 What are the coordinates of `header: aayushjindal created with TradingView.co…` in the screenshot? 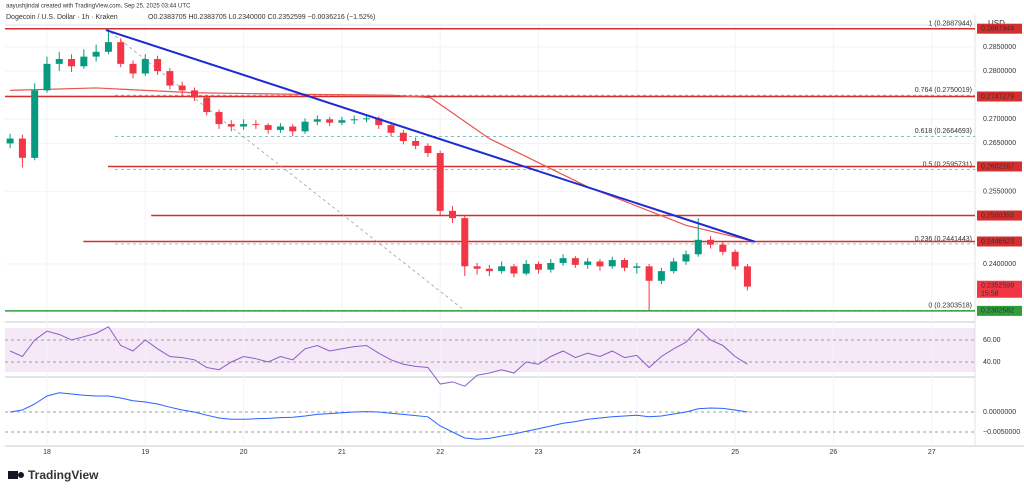 It's located at (98, 7).